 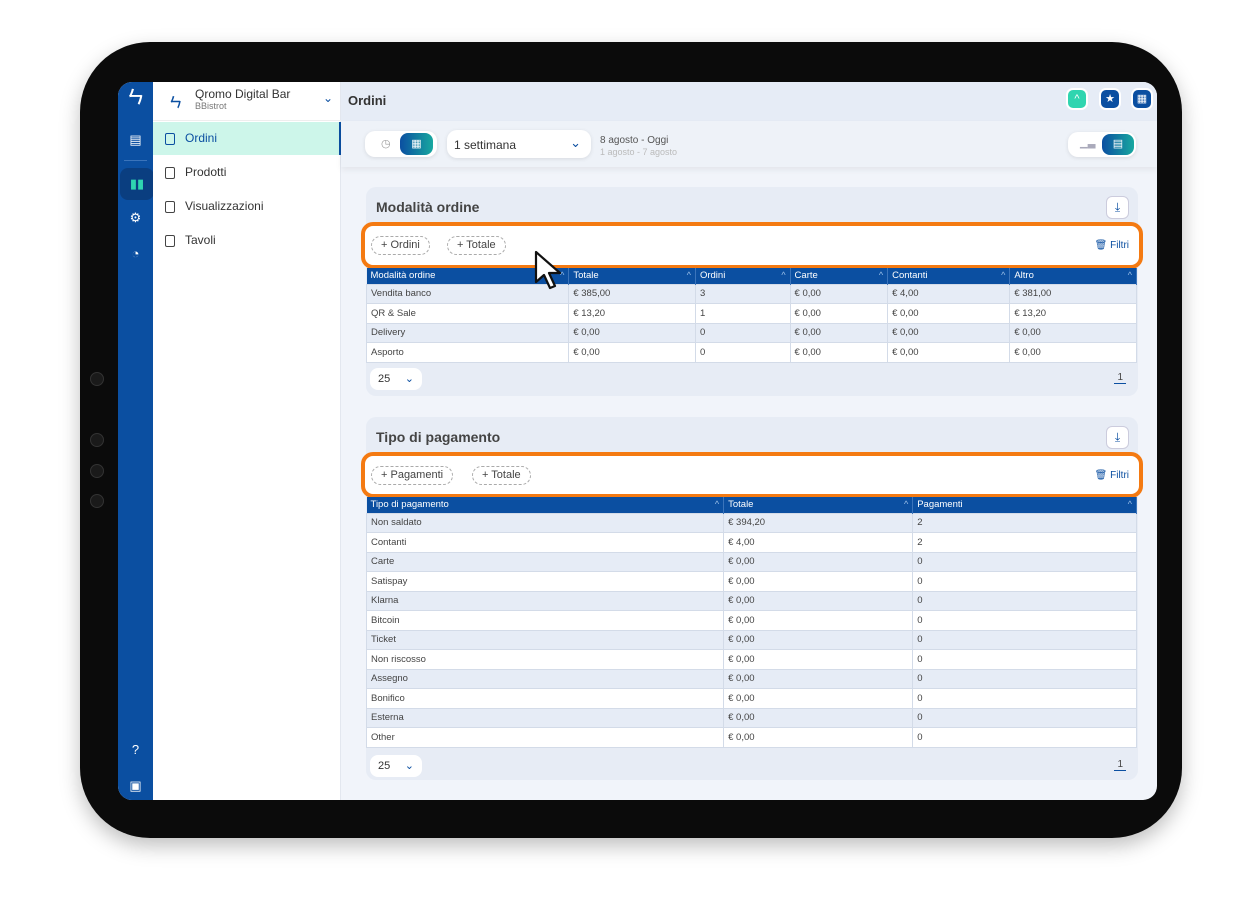 I want to click on table-row: Delivery € 0,00 0 € 0,00 € 0,00 € 0,00, so click(x=751, y=332).